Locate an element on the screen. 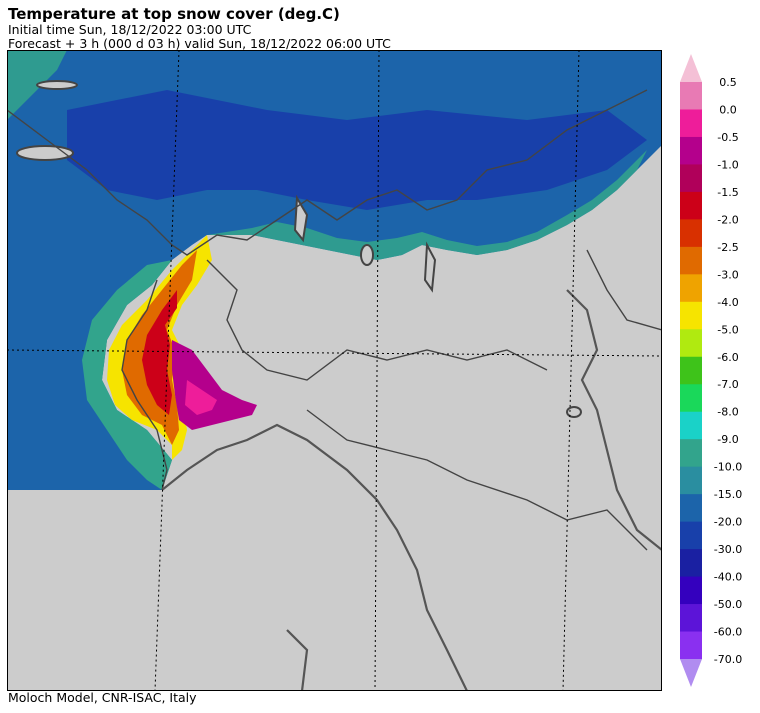  legend-label: -6.0 is located at coordinates (727, 357).